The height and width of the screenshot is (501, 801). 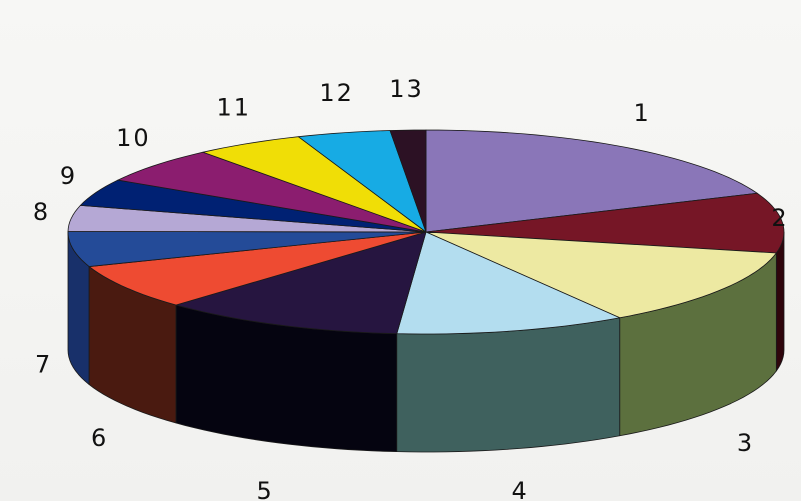 I want to click on slice-label-12: 12, so click(x=336, y=93).